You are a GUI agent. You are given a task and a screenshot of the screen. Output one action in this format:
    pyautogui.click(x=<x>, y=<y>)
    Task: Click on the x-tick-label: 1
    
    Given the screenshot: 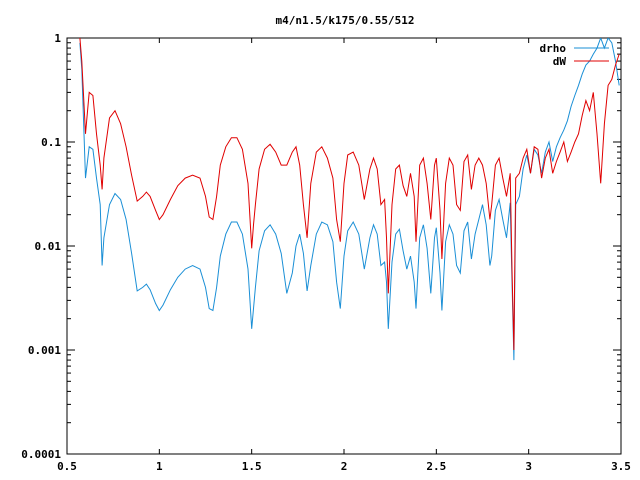 What is the action you would take?
    pyautogui.click(x=159, y=466)
    